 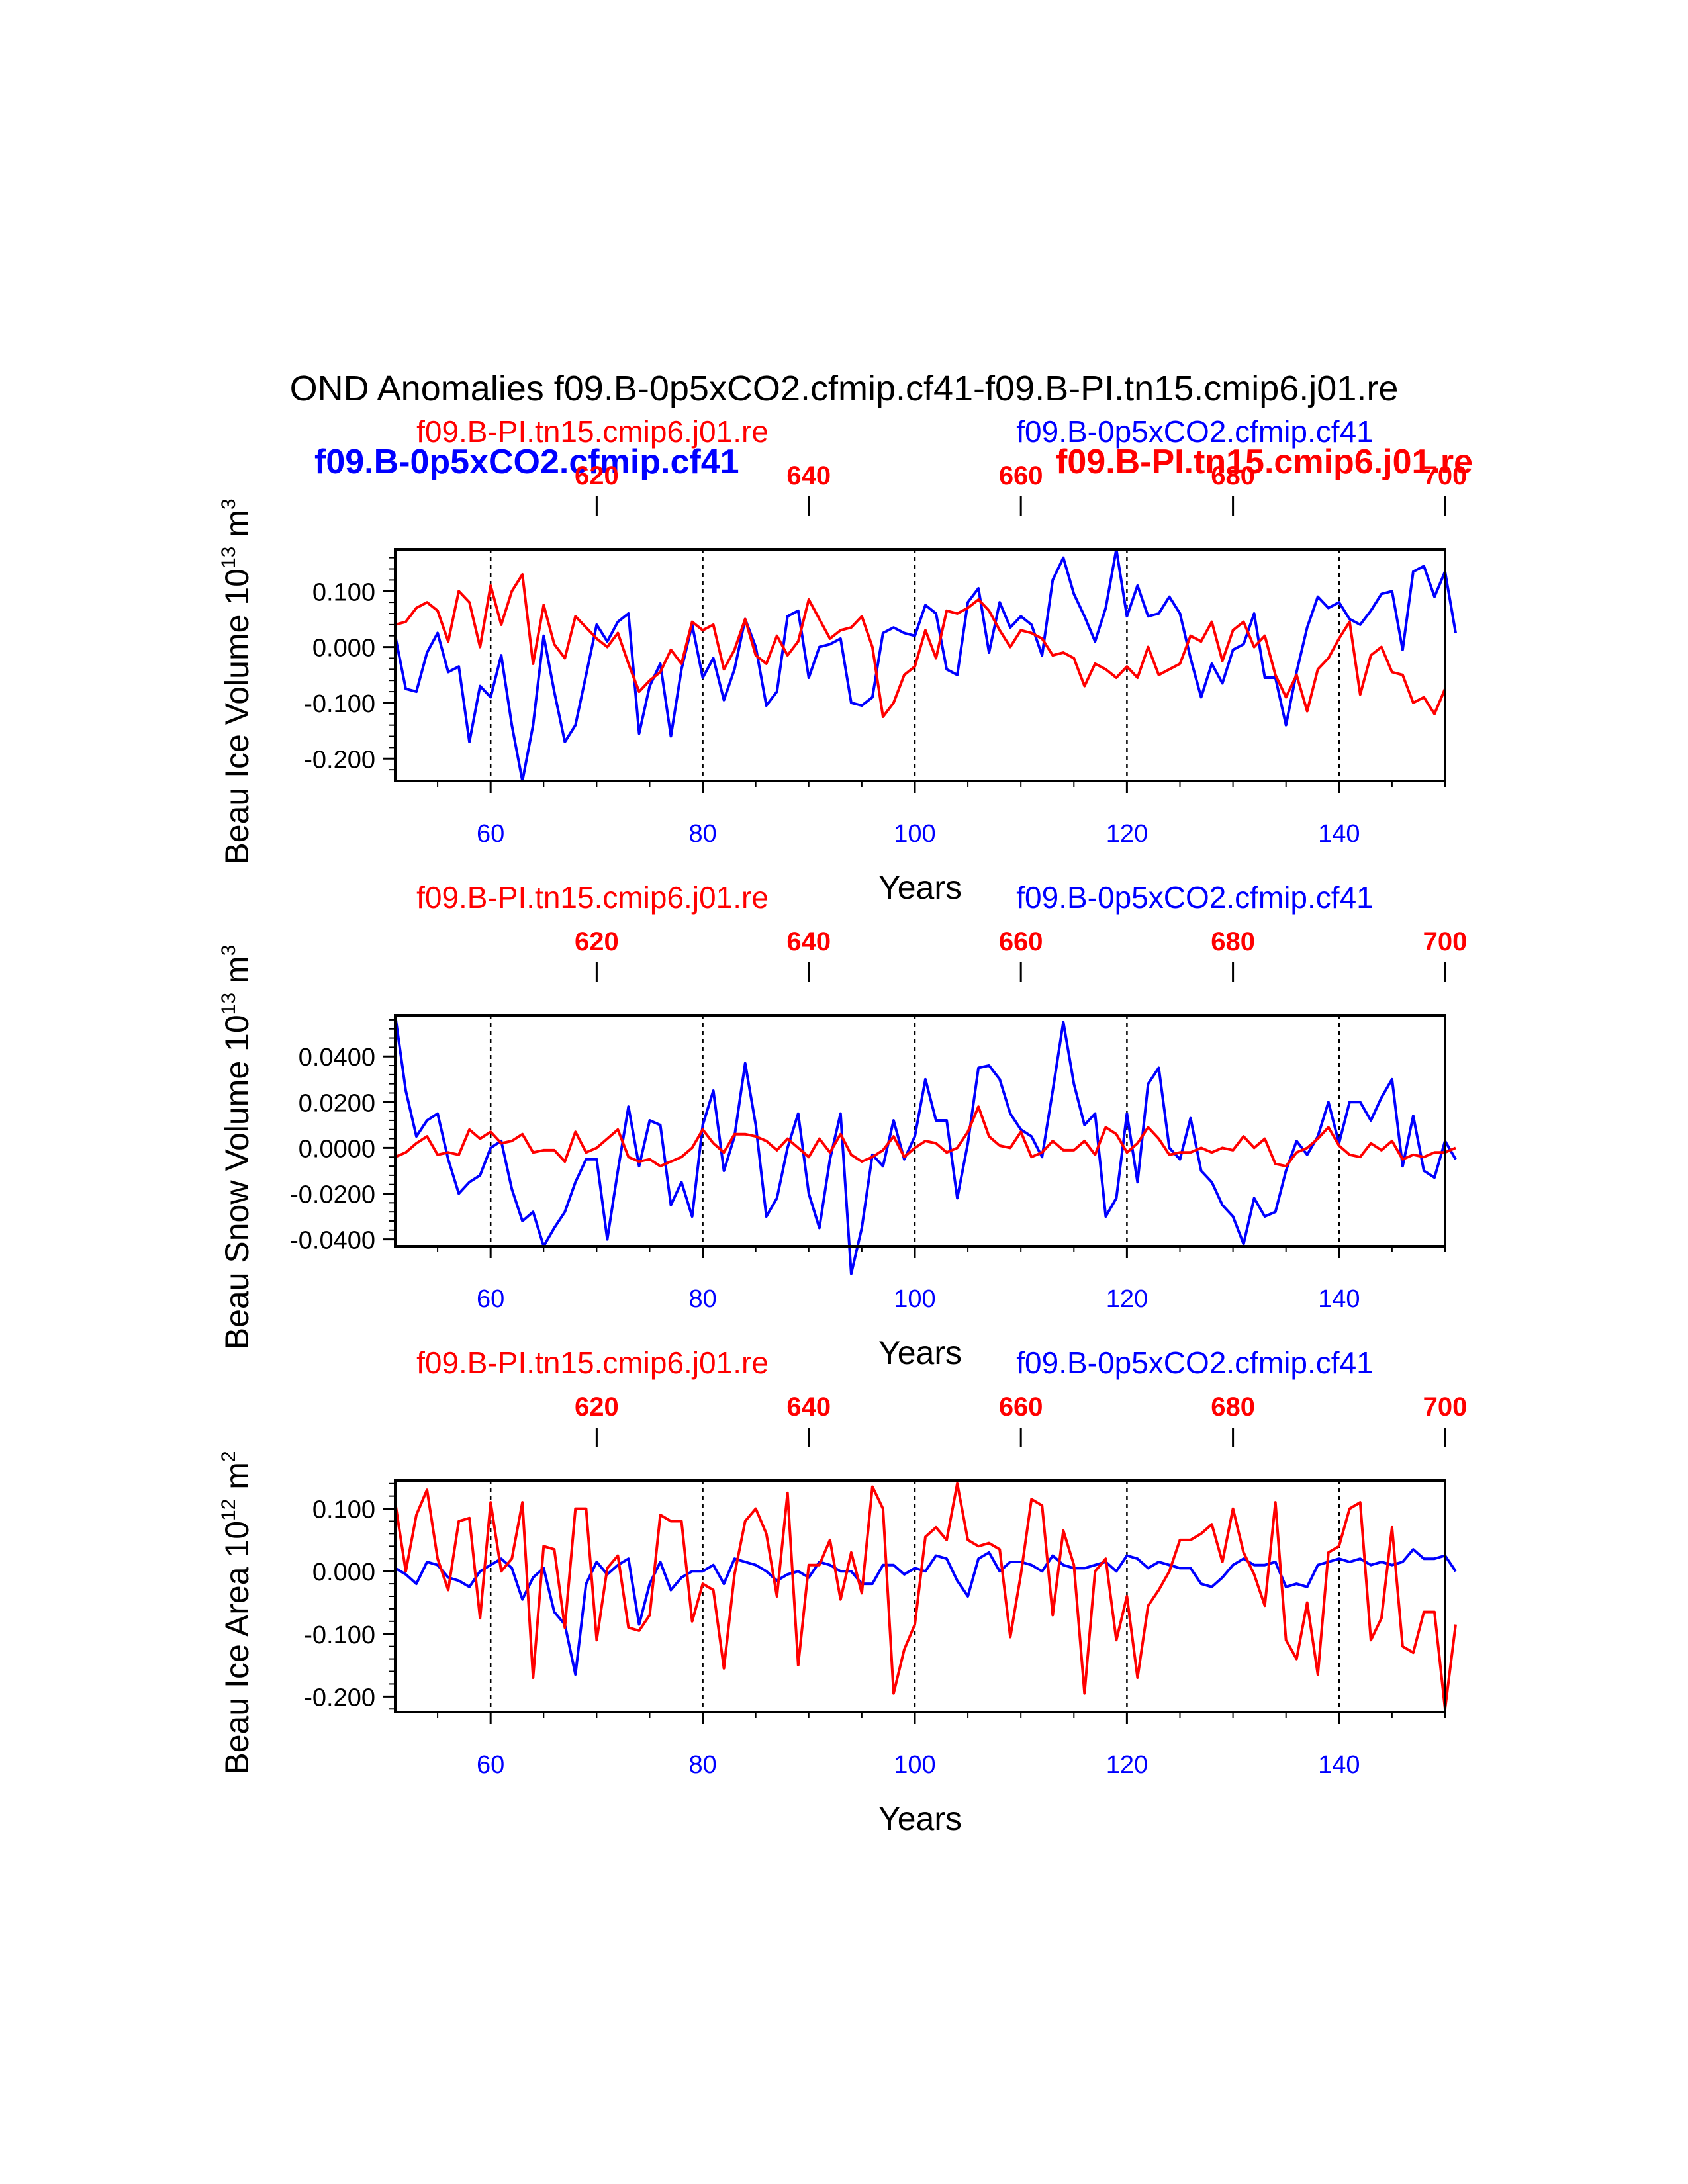 I want to click on y-axis-label: Beau Ice Volume 1013 m3, so click(x=237, y=681).